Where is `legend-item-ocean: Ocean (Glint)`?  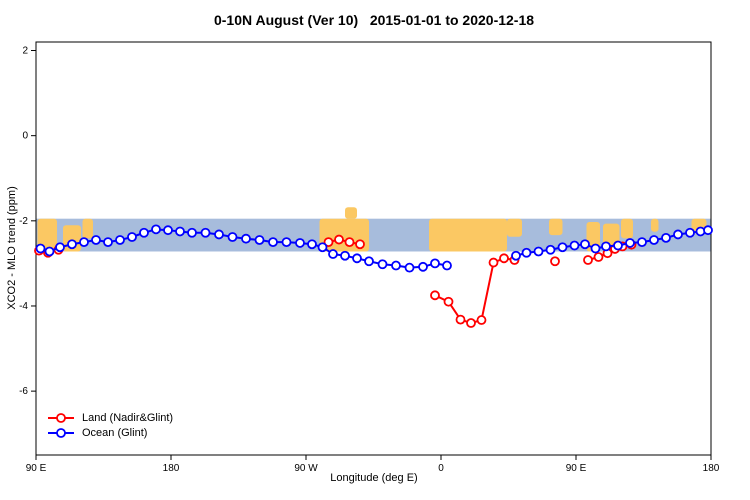 legend-item-ocean: Ocean (Glint) is located at coordinates (109, 432).